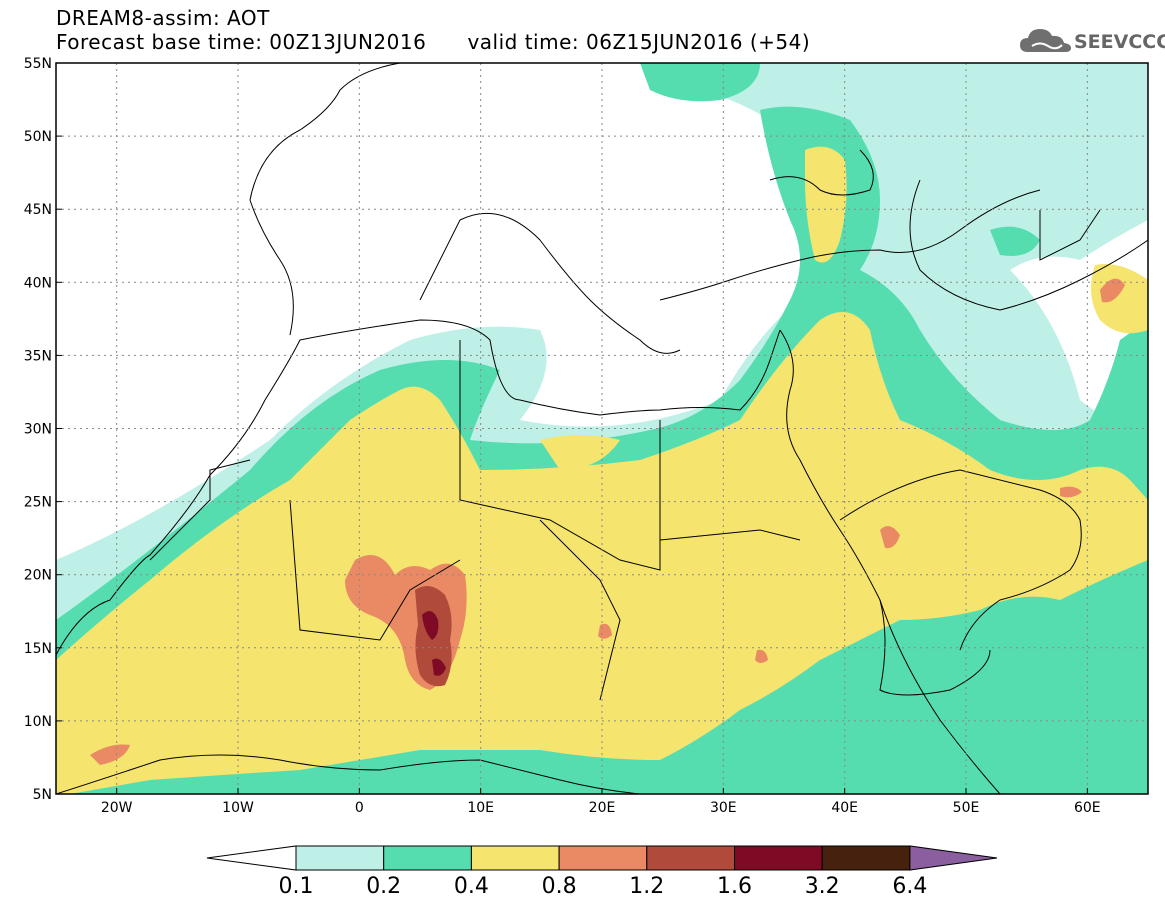 This screenshot has width=1165, height=905. Describe the element at coordinates (1087, 808) in the screenshot. I see `lon-label: 60E` at that location.